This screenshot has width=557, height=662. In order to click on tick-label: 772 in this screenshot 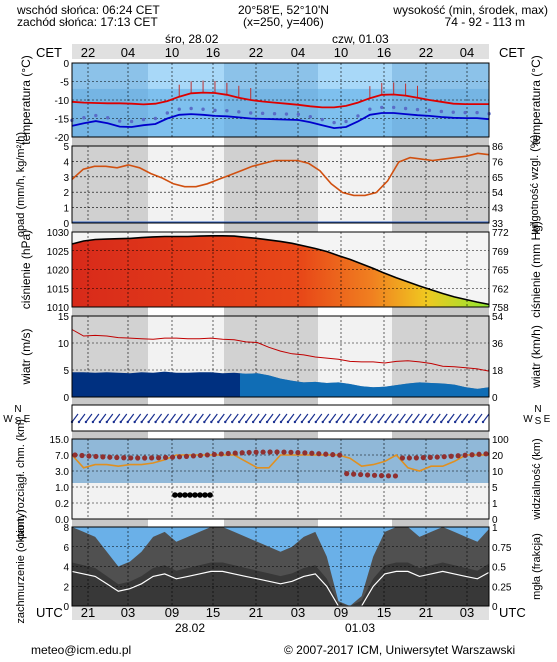, I will do `click(500, 233)`.